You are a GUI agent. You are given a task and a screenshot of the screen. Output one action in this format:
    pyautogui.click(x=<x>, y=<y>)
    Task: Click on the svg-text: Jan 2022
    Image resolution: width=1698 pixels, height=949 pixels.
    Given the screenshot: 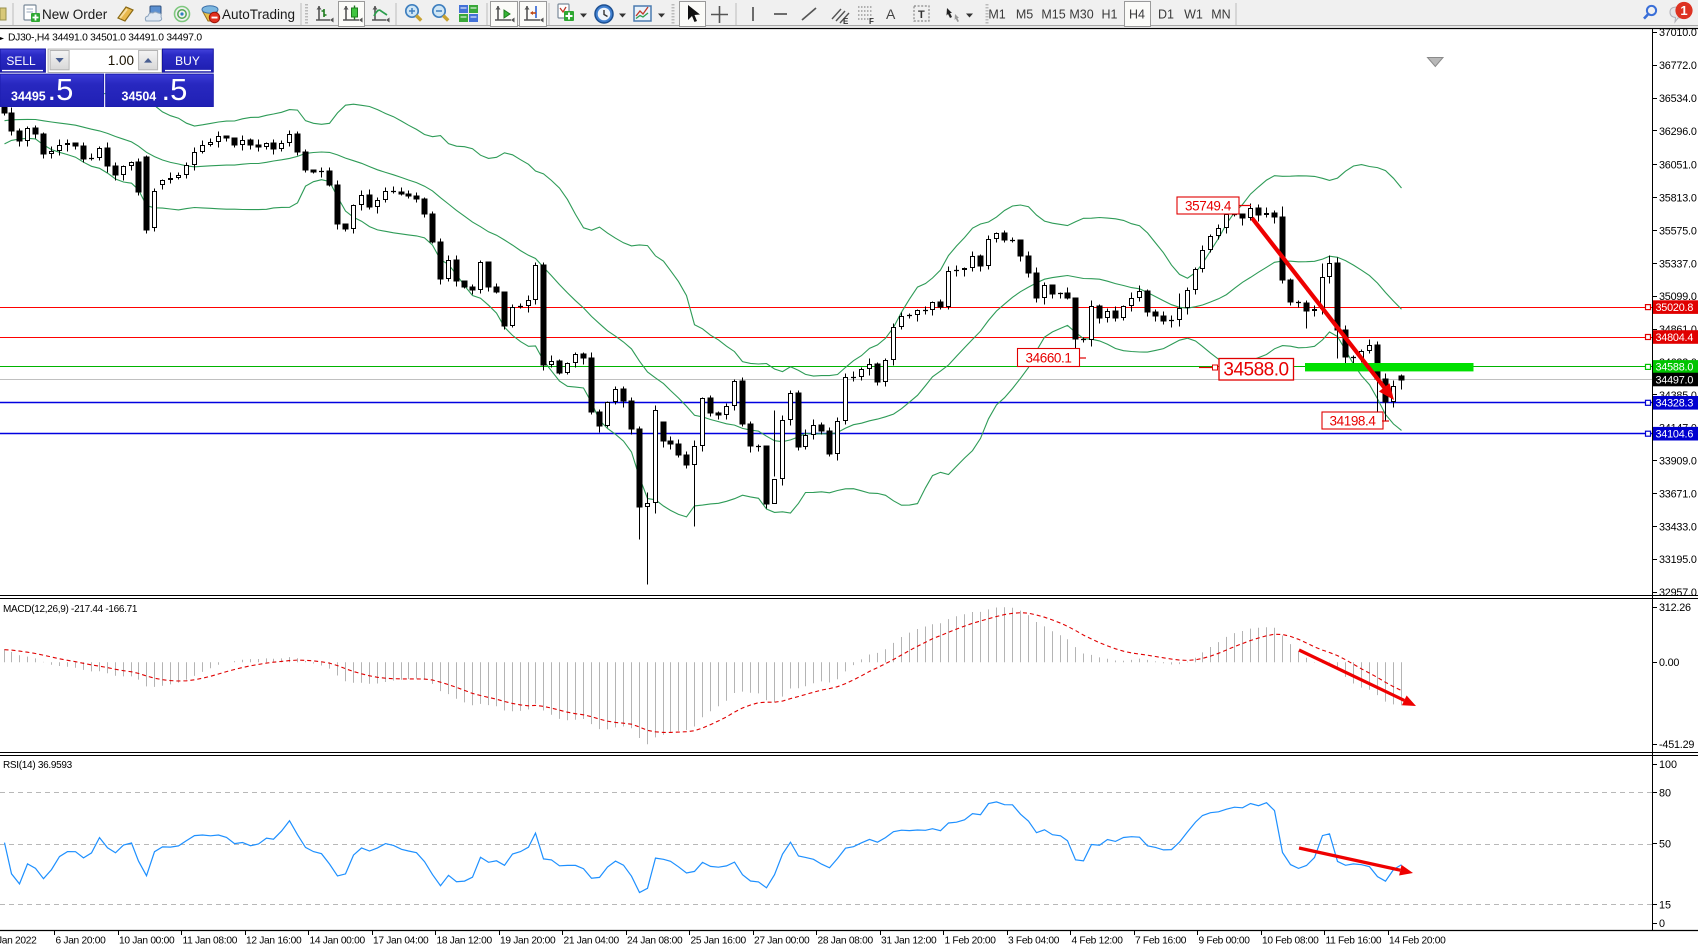 What is the action you would take?
    pyautogui.click(x=18, y=941)
    